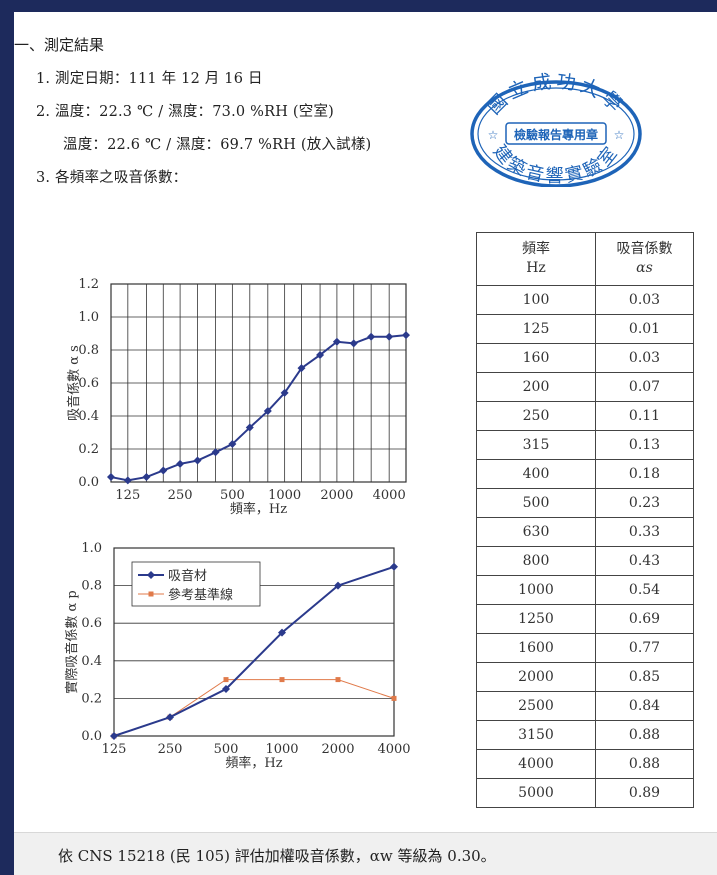 The height and width of the screenshot is (875, 717). What do you see at coordinates (185, 112) in the screenshot?
I see `condition-empty: 2. 溫度：22.3 ℃ / 濕度：73.0 %RH (空室)` at bounding box center [185, 112].